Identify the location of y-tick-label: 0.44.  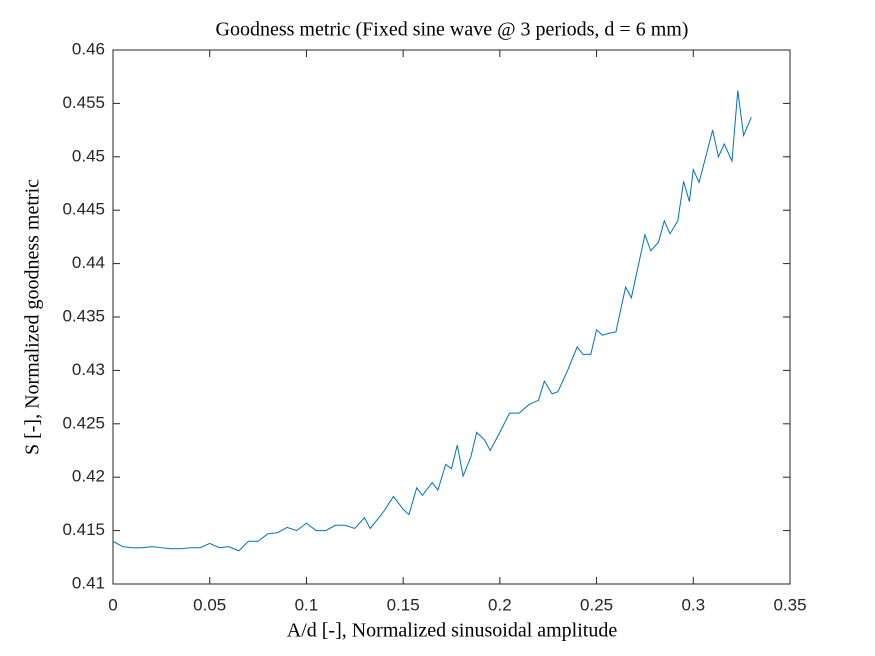
(88, 262).